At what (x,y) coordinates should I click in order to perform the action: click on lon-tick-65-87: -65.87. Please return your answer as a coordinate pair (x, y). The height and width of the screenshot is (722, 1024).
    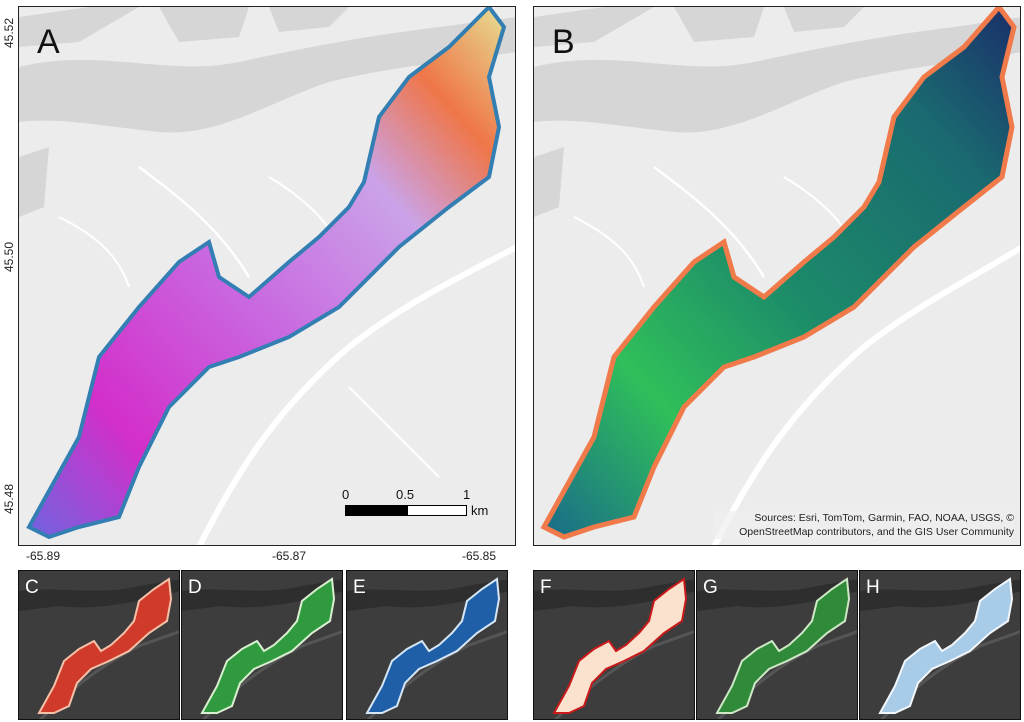
    Looking at the image, I should click on (289, 556).